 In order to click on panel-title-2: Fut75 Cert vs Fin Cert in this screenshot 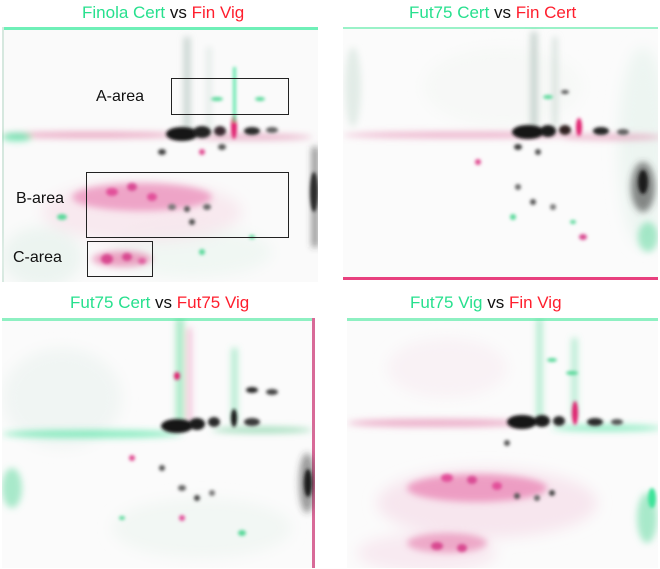, I will do `click(492, 13)`.